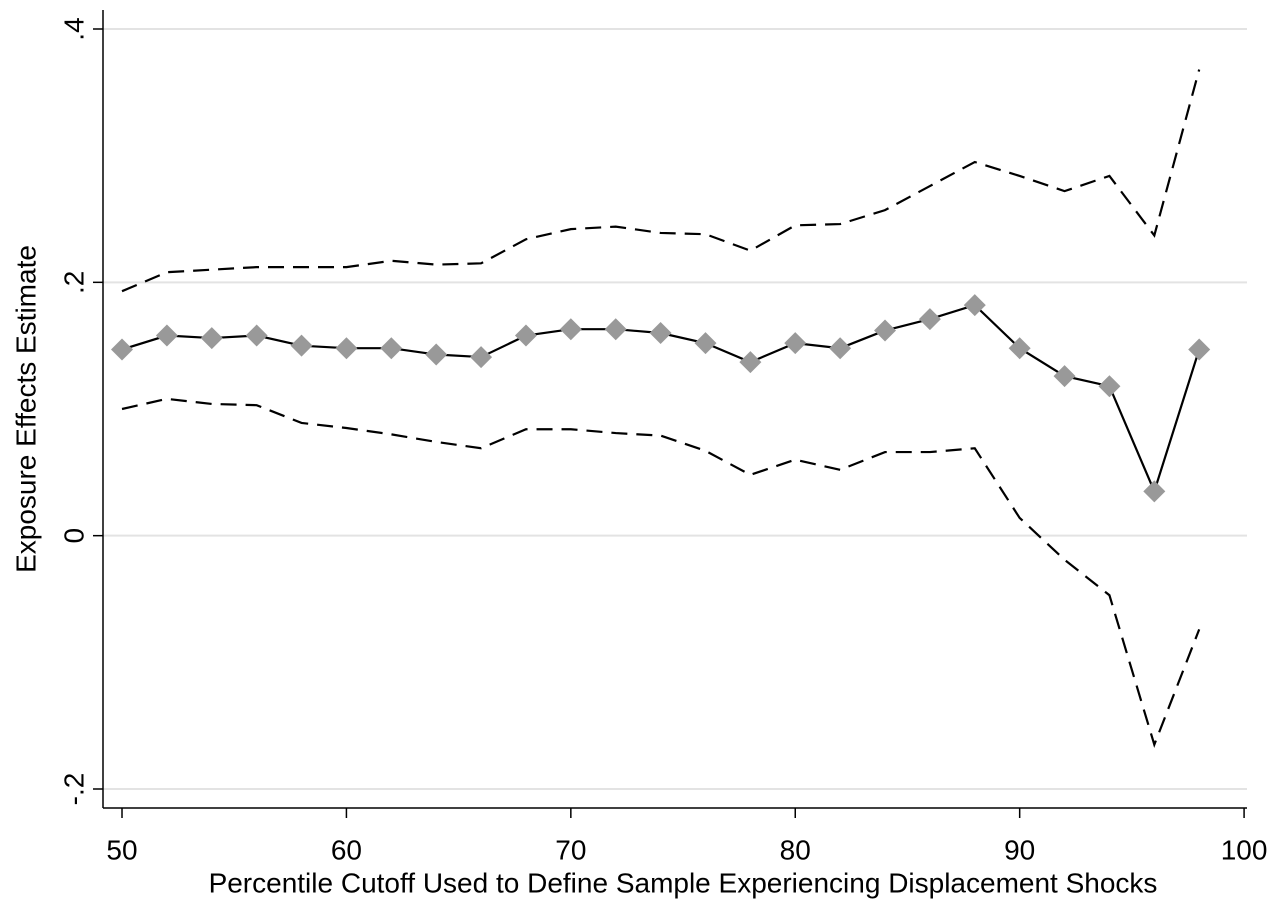  Describe the element at coordinates (121, 849) in the screenshot. I see `x-tick-label: 50` at that location.